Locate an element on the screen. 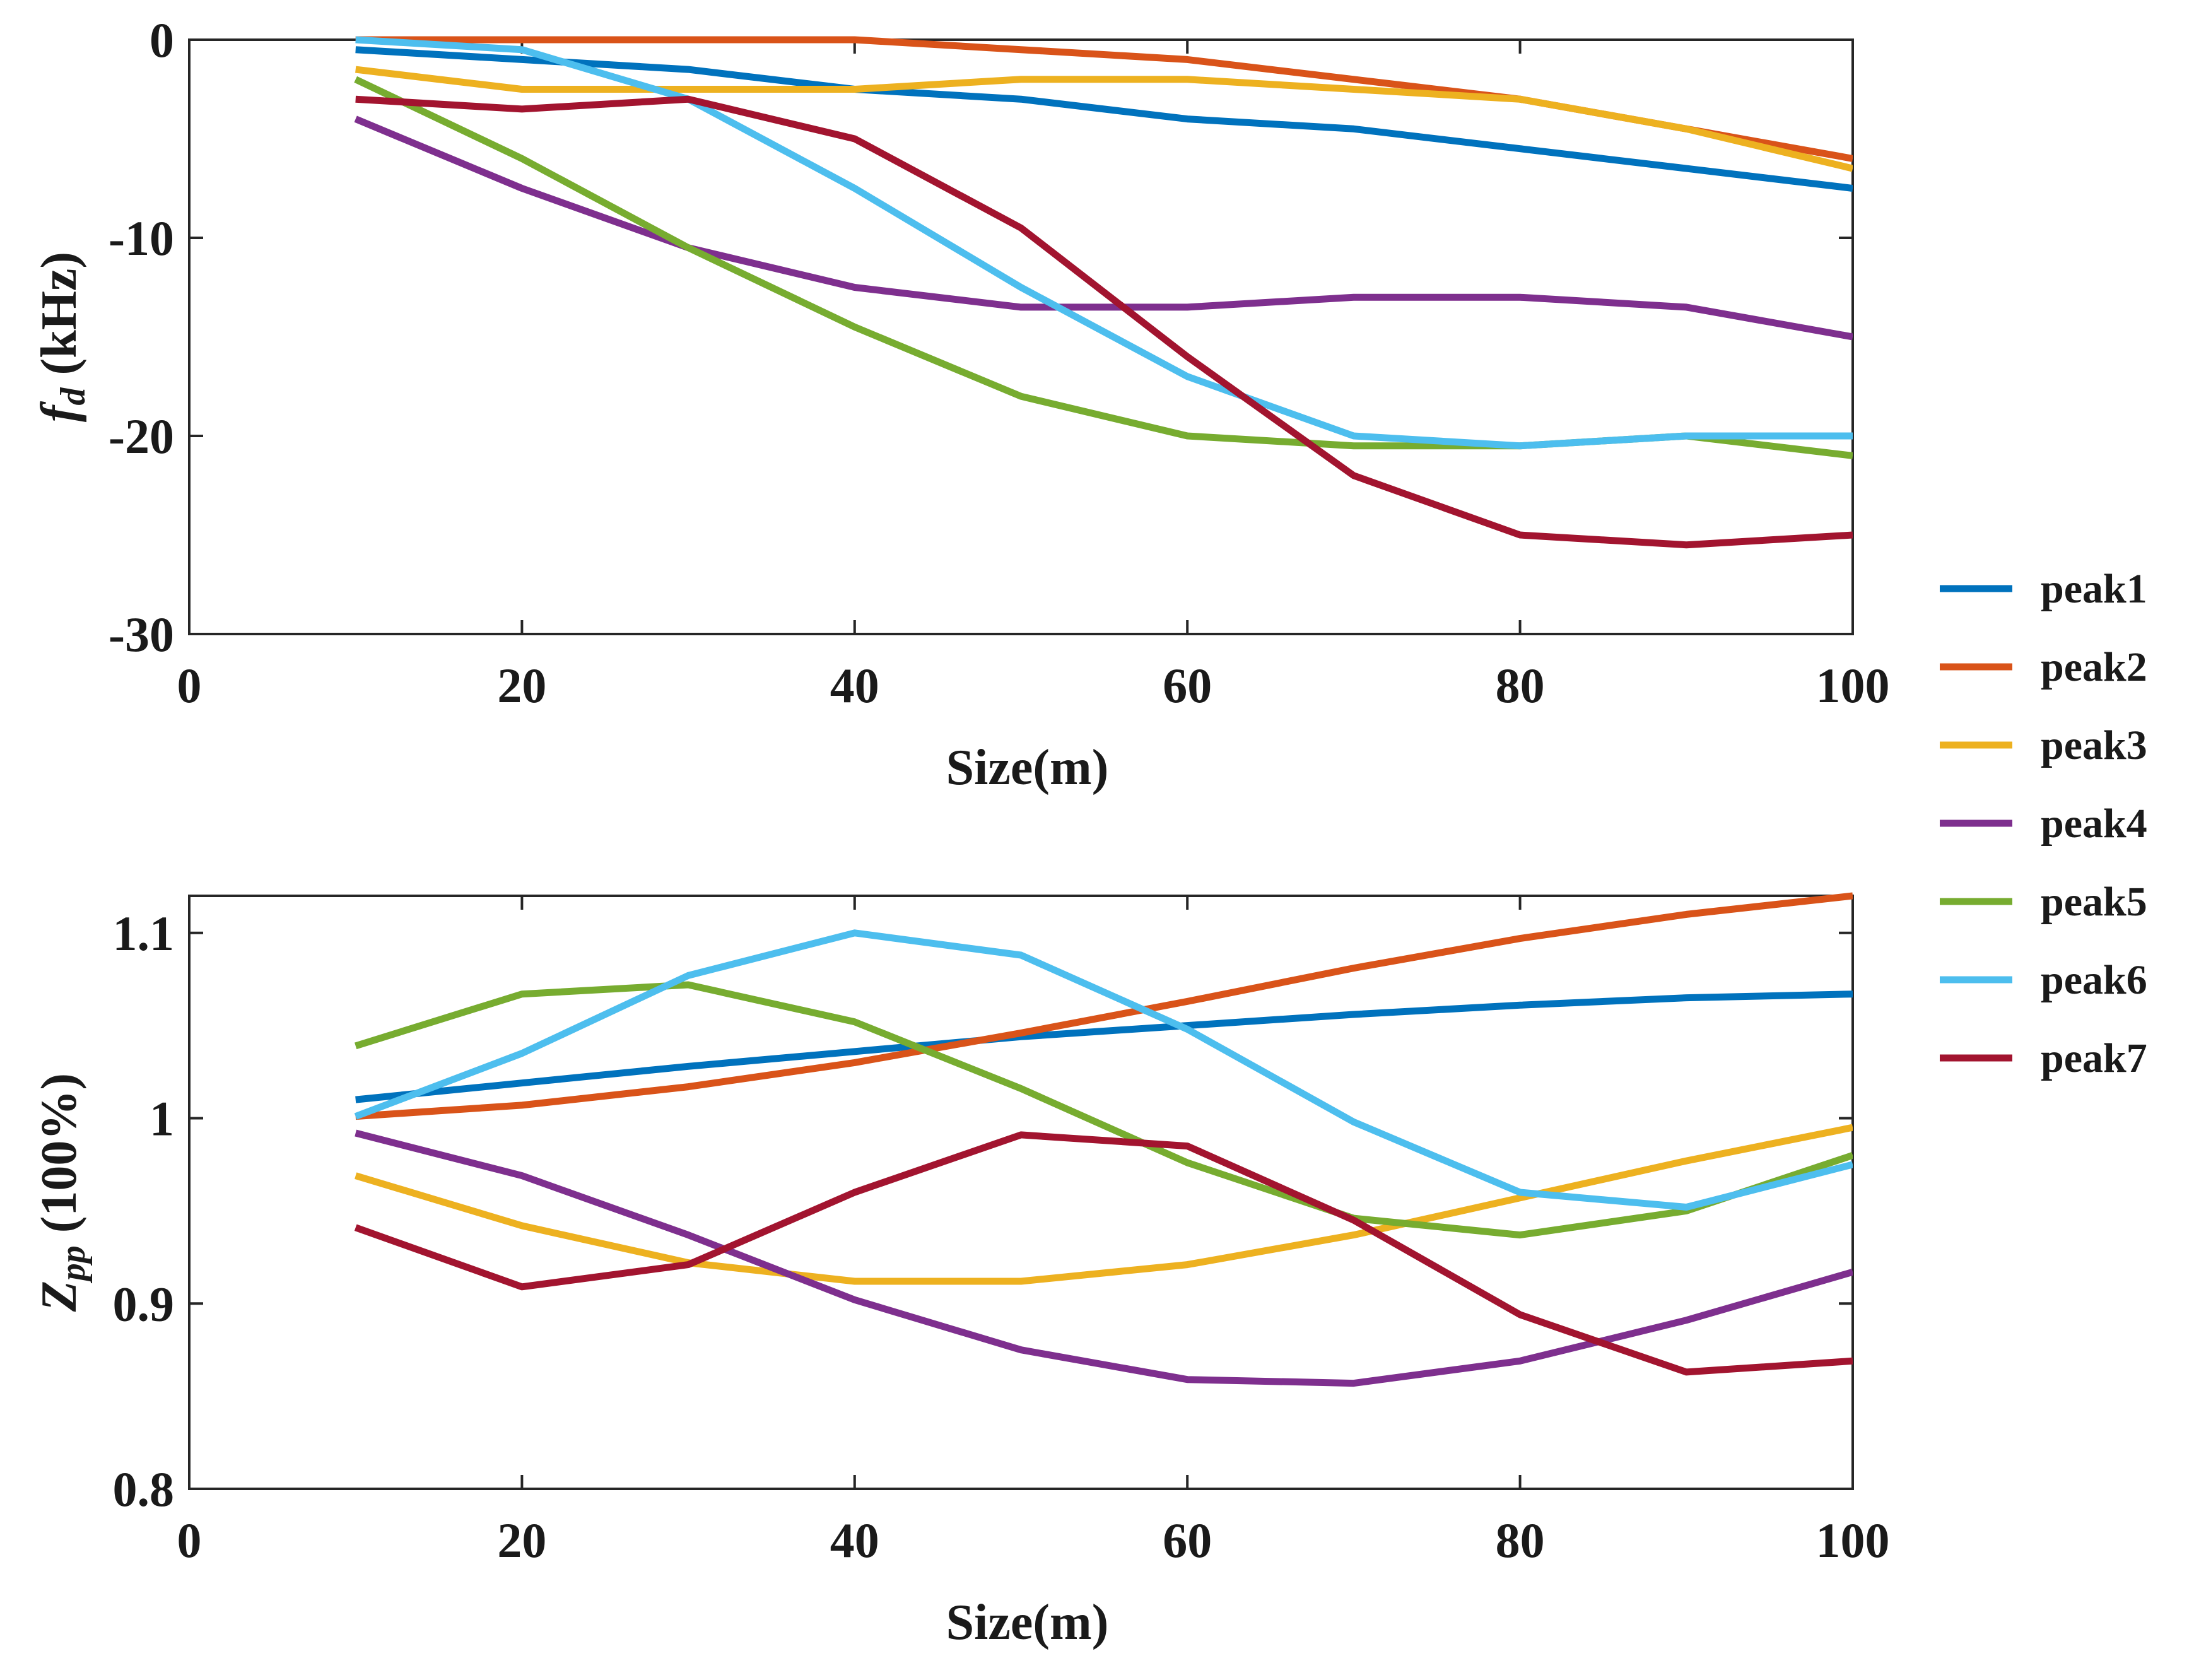 The height and width of the screenshot is (1680, 2194). fd-x-tick-label: 100 is located at coordinates (1853, 685).